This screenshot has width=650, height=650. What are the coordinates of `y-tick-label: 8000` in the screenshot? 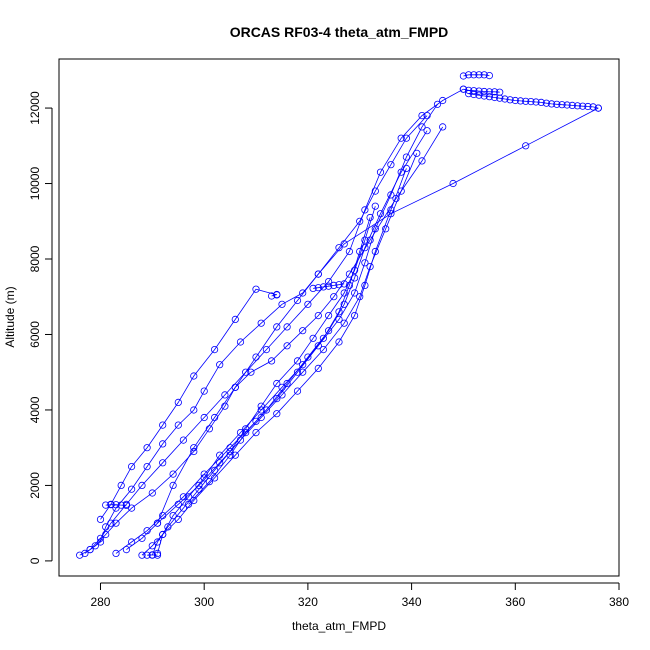 It's located at (35, 258).